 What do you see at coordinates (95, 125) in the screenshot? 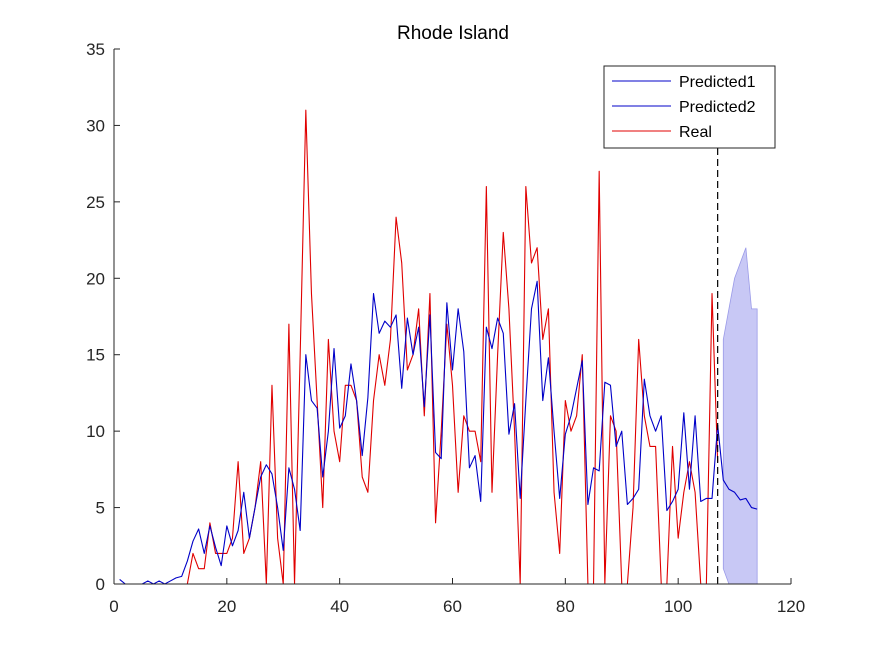
I see `y-tick-label: 30` at bounding box center [95, 125].